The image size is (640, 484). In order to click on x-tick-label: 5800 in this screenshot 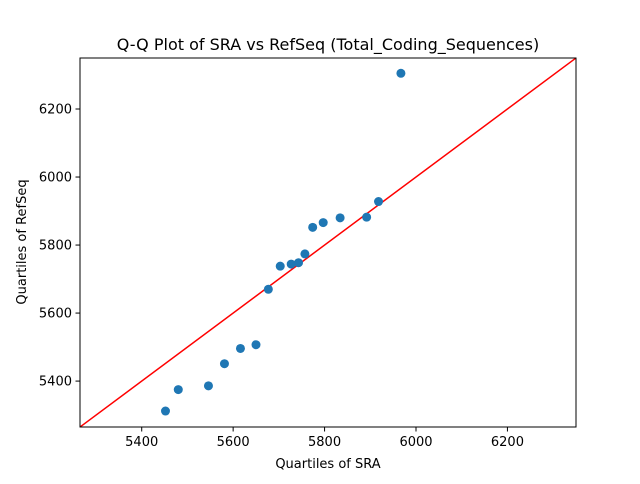, I will do `click(324, 442)`.